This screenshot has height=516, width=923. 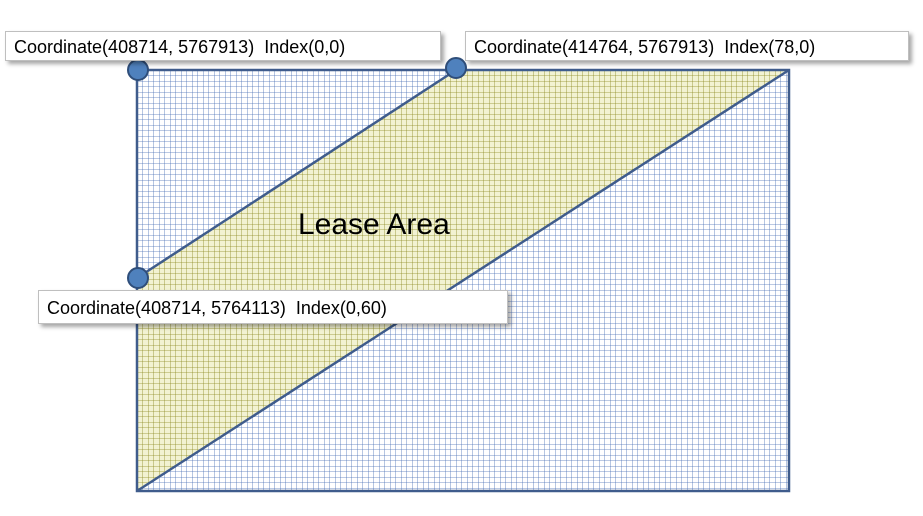 I want to click on callout-bottom-left-coordinate: Coordinate(408714, 5764113) Index(0,60), so click(x=273, y=307).